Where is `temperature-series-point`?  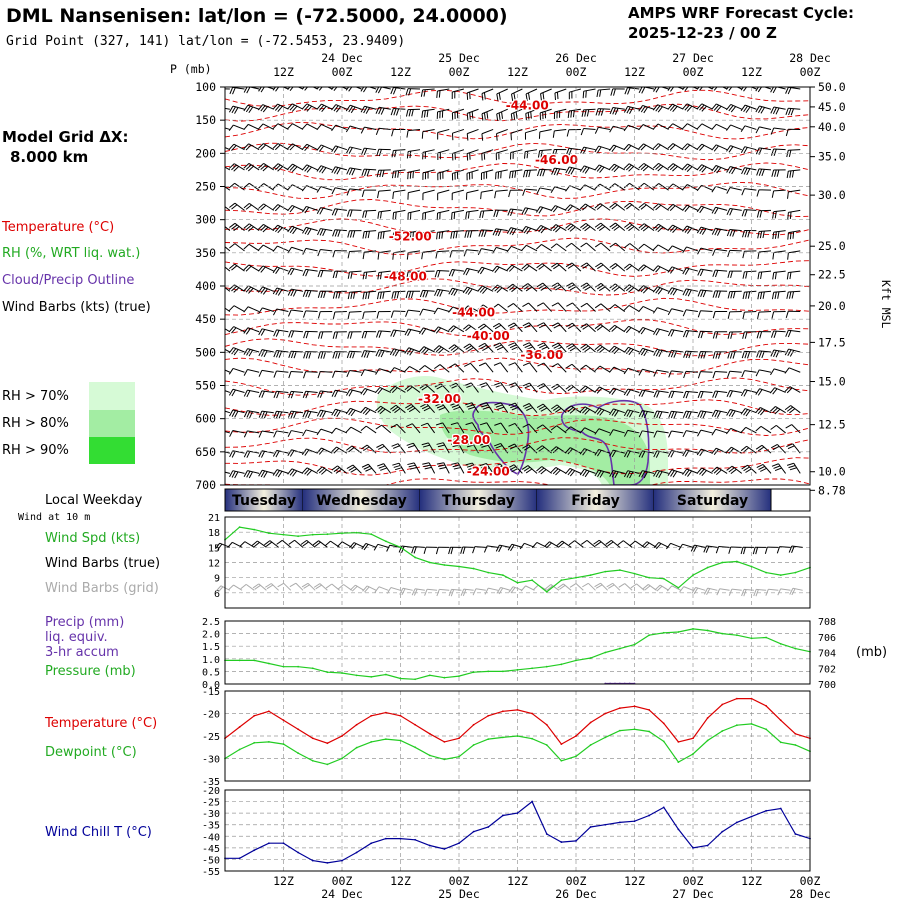 temperature-series-point is located at coordinates (312, 738).